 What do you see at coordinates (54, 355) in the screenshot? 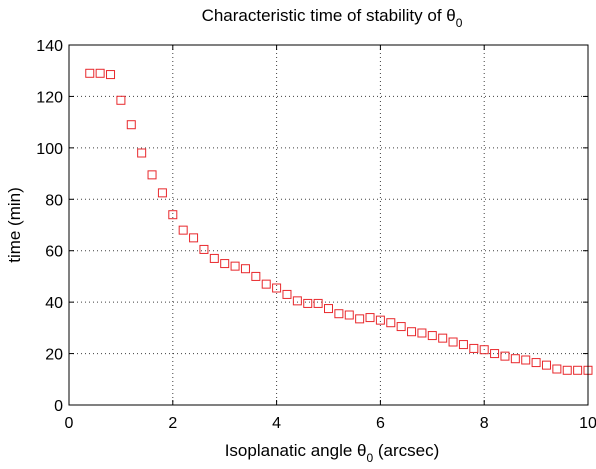
I see `y-tick-label: 20` at bounding box center [54, 355].